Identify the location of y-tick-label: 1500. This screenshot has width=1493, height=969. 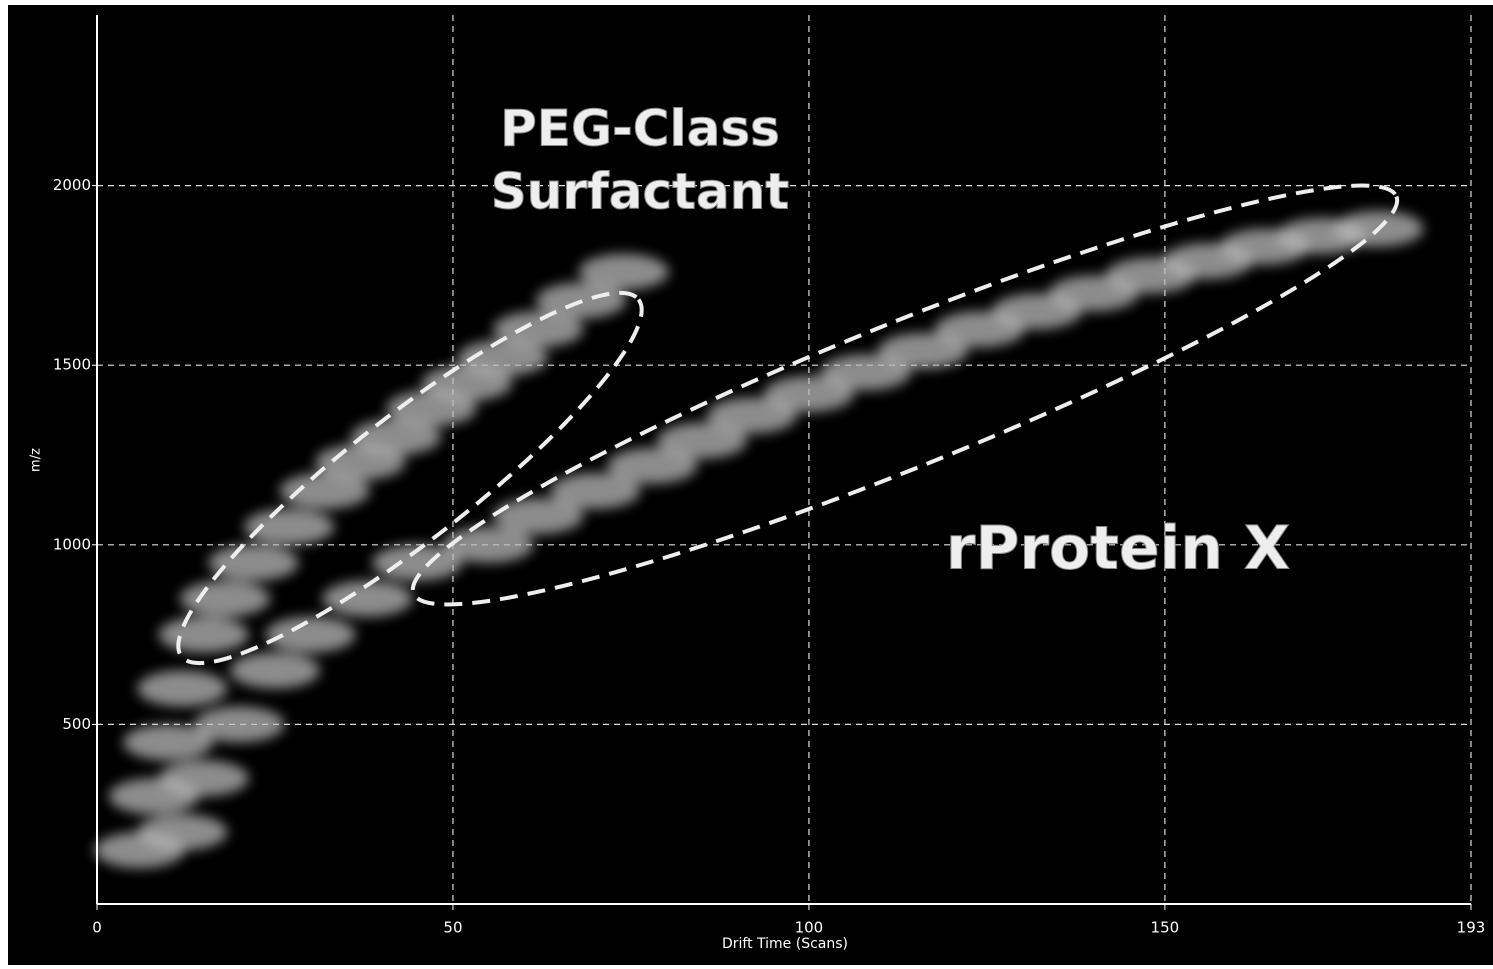
(72, 365).